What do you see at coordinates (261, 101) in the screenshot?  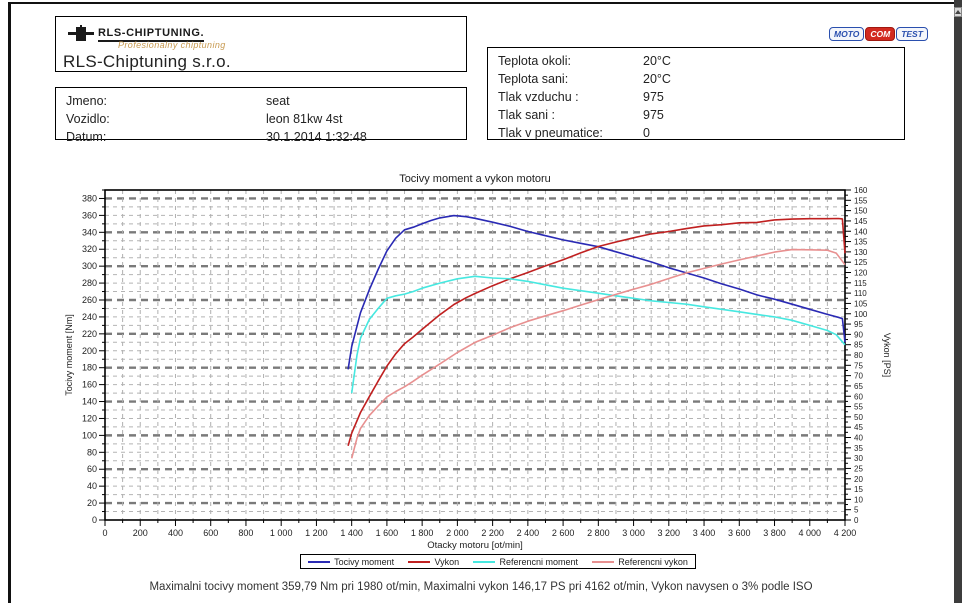 I see `customer-row: Jmeno: seat` at bounding box center [261, 101].